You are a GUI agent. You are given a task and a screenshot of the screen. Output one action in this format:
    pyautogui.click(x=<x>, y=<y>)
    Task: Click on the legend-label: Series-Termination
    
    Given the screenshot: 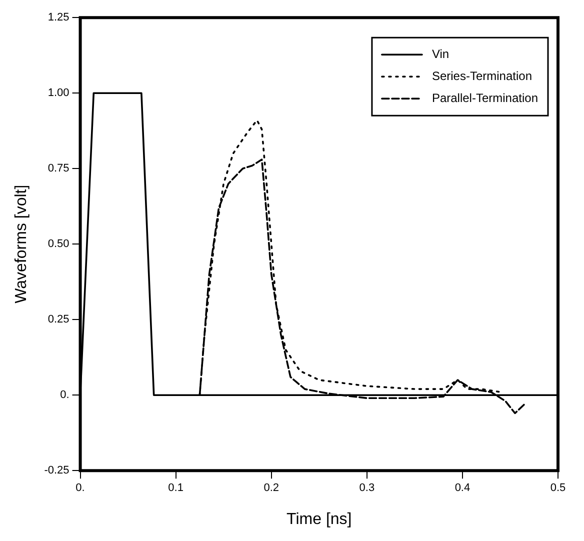 What is the action you would take?
    pyautogui.click(x=482, y=75)
    